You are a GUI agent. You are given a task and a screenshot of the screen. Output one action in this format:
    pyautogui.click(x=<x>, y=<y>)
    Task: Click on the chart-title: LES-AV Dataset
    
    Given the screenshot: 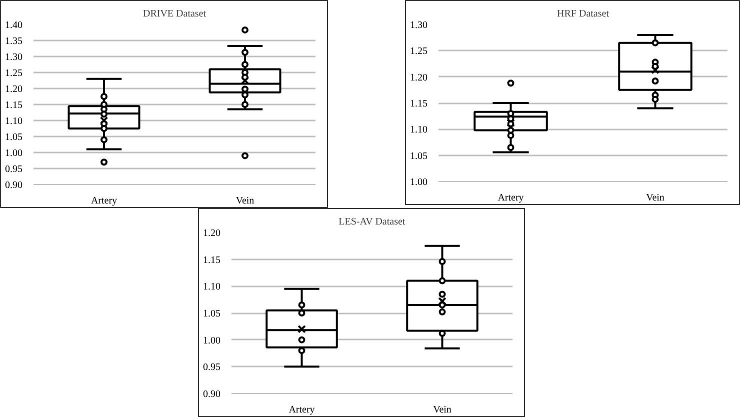 What is the action you would take?
    pyautogui.click(x=372, y=222)
    